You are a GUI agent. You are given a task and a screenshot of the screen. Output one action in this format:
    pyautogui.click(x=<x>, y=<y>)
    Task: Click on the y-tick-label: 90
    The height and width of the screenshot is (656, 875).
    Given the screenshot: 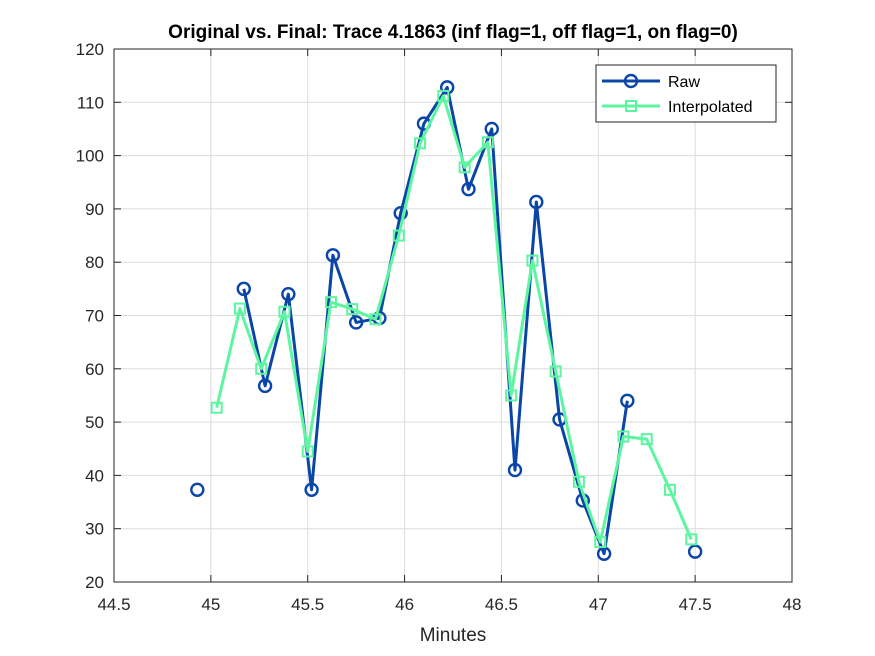 What is the action you would take?
    pyautogui.click(x=94, y=209)
    